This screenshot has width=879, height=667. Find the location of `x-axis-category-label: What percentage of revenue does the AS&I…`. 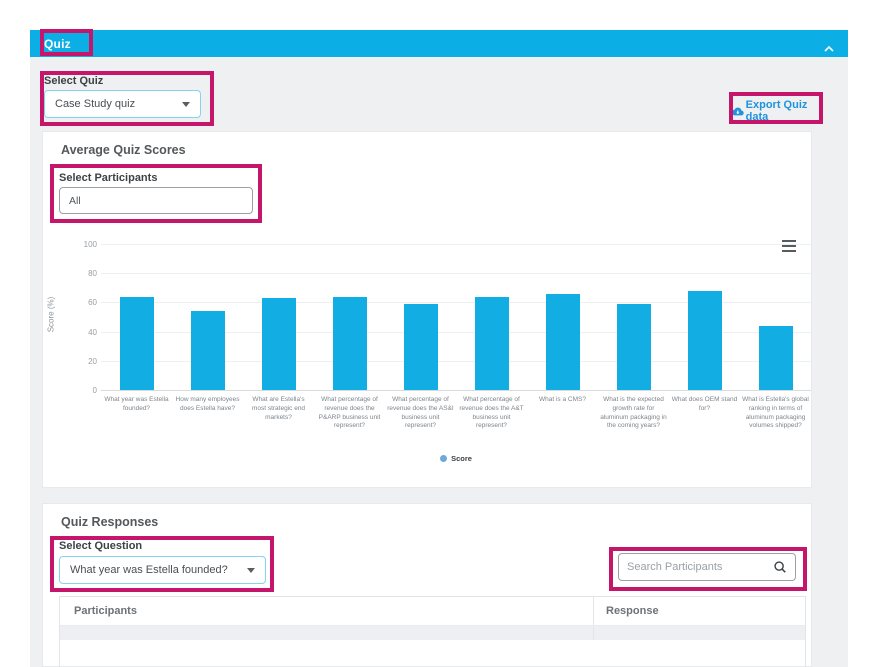

x-axis-category-label: What percentage of revenue does the AS&I… is located at coordinates (420, 413).